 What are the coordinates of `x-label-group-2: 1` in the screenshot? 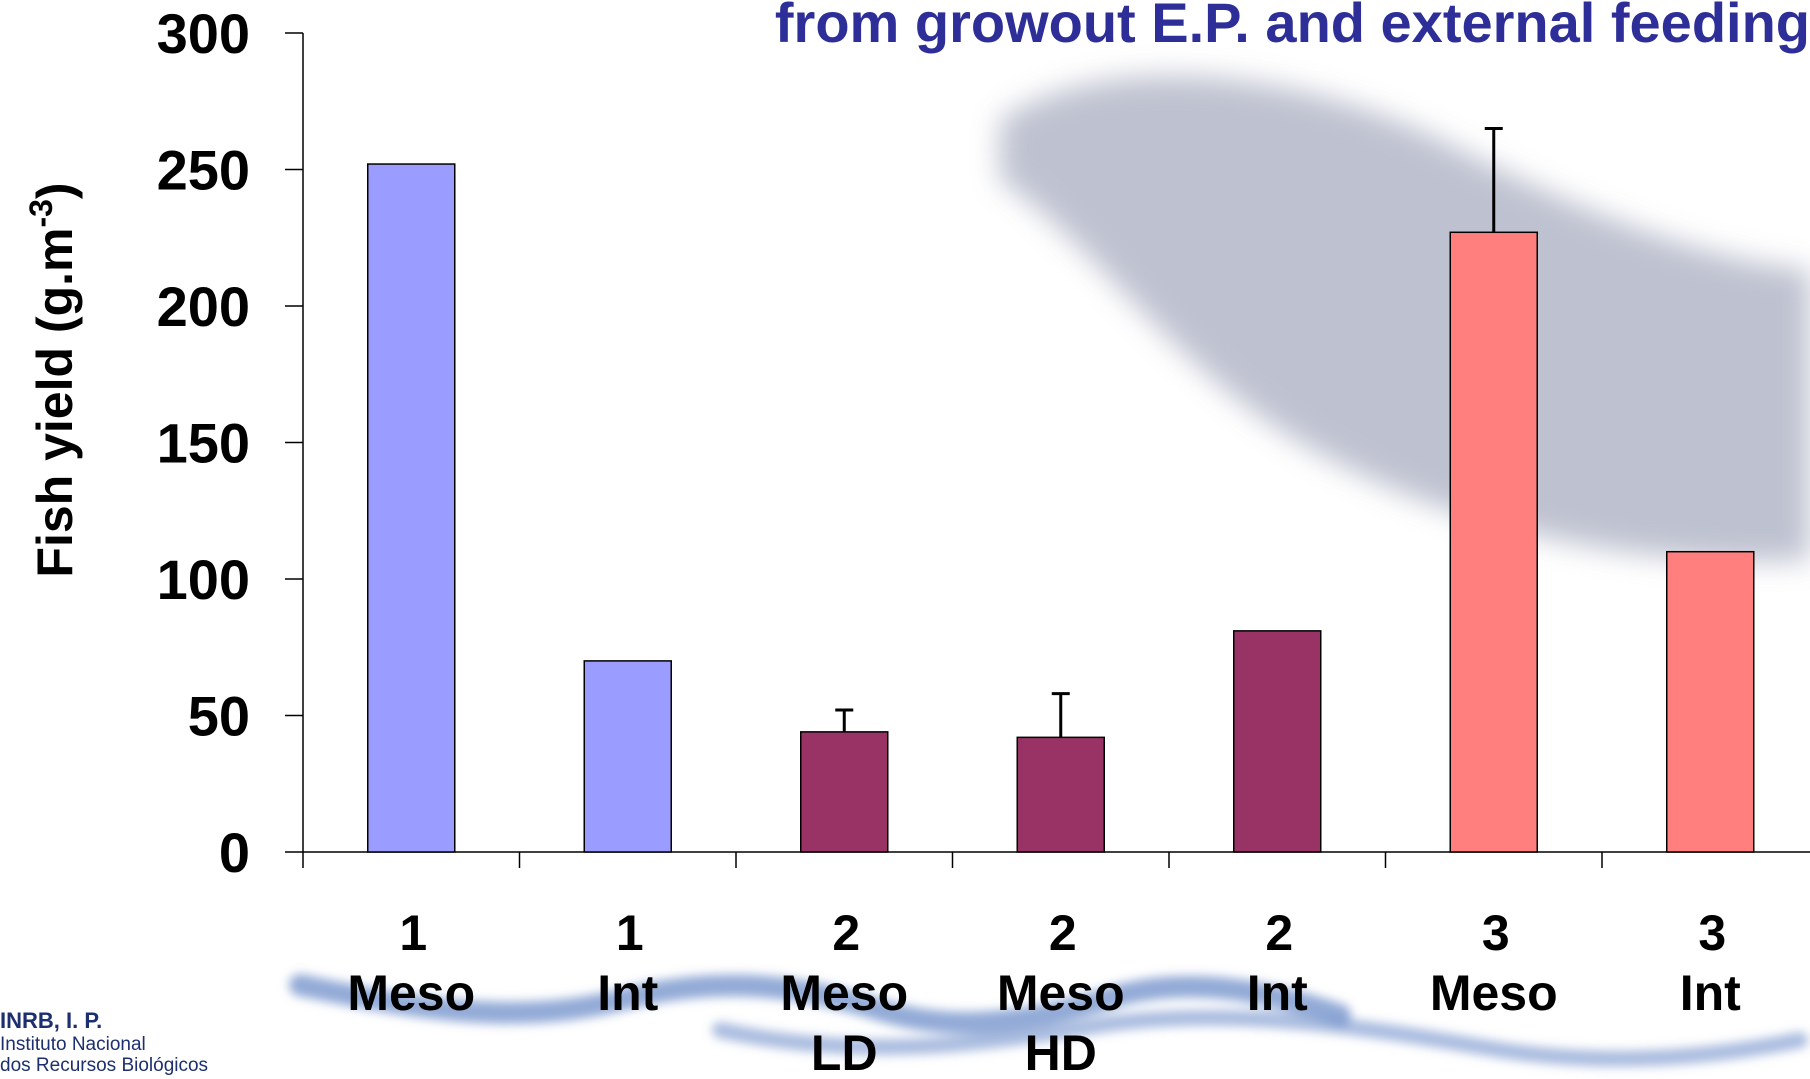 It's located at (630, 933).